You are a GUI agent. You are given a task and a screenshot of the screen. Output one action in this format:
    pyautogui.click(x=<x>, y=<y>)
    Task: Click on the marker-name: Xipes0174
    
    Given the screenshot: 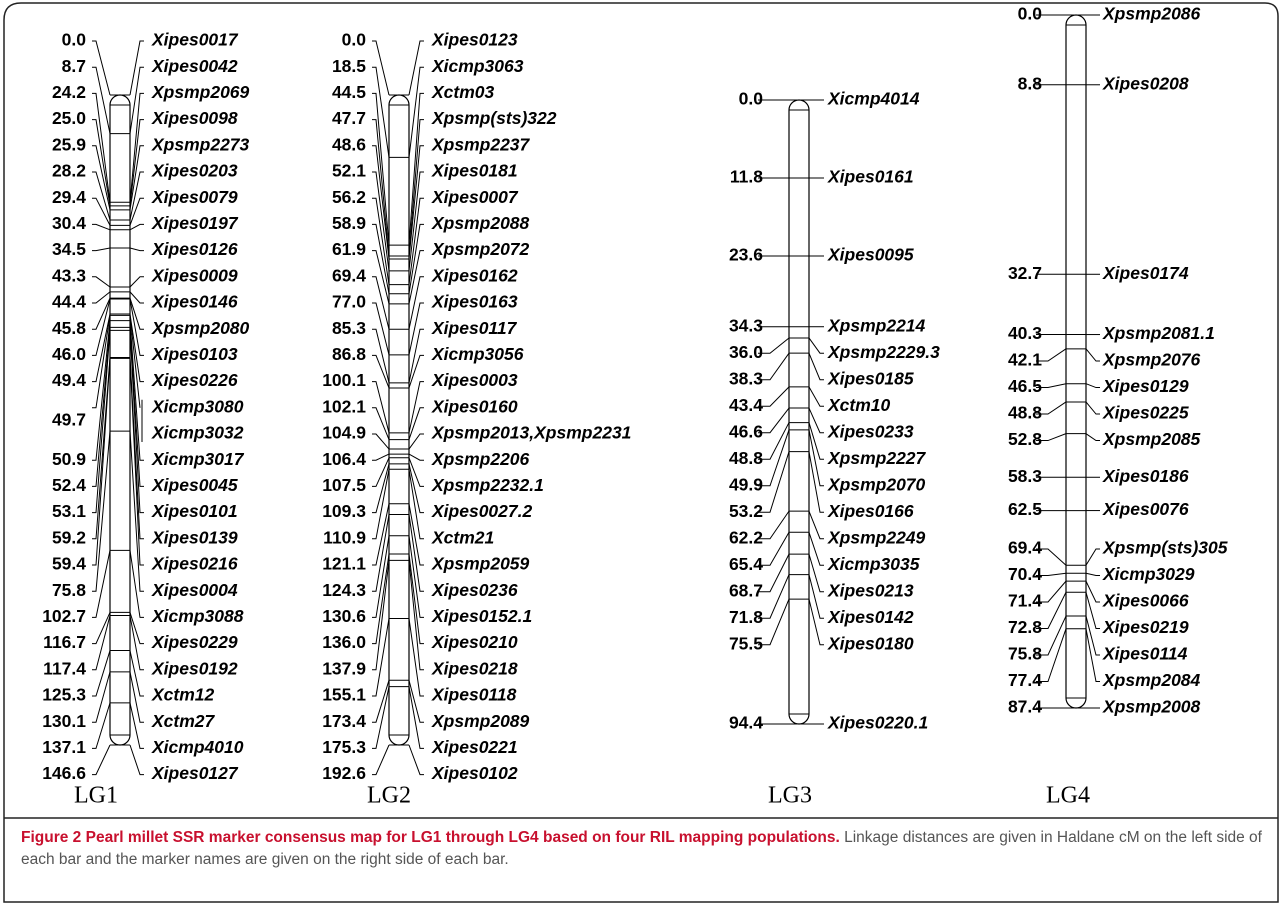 What is the action you would take?
    pyautogui.click(x=1145, y=273)
    